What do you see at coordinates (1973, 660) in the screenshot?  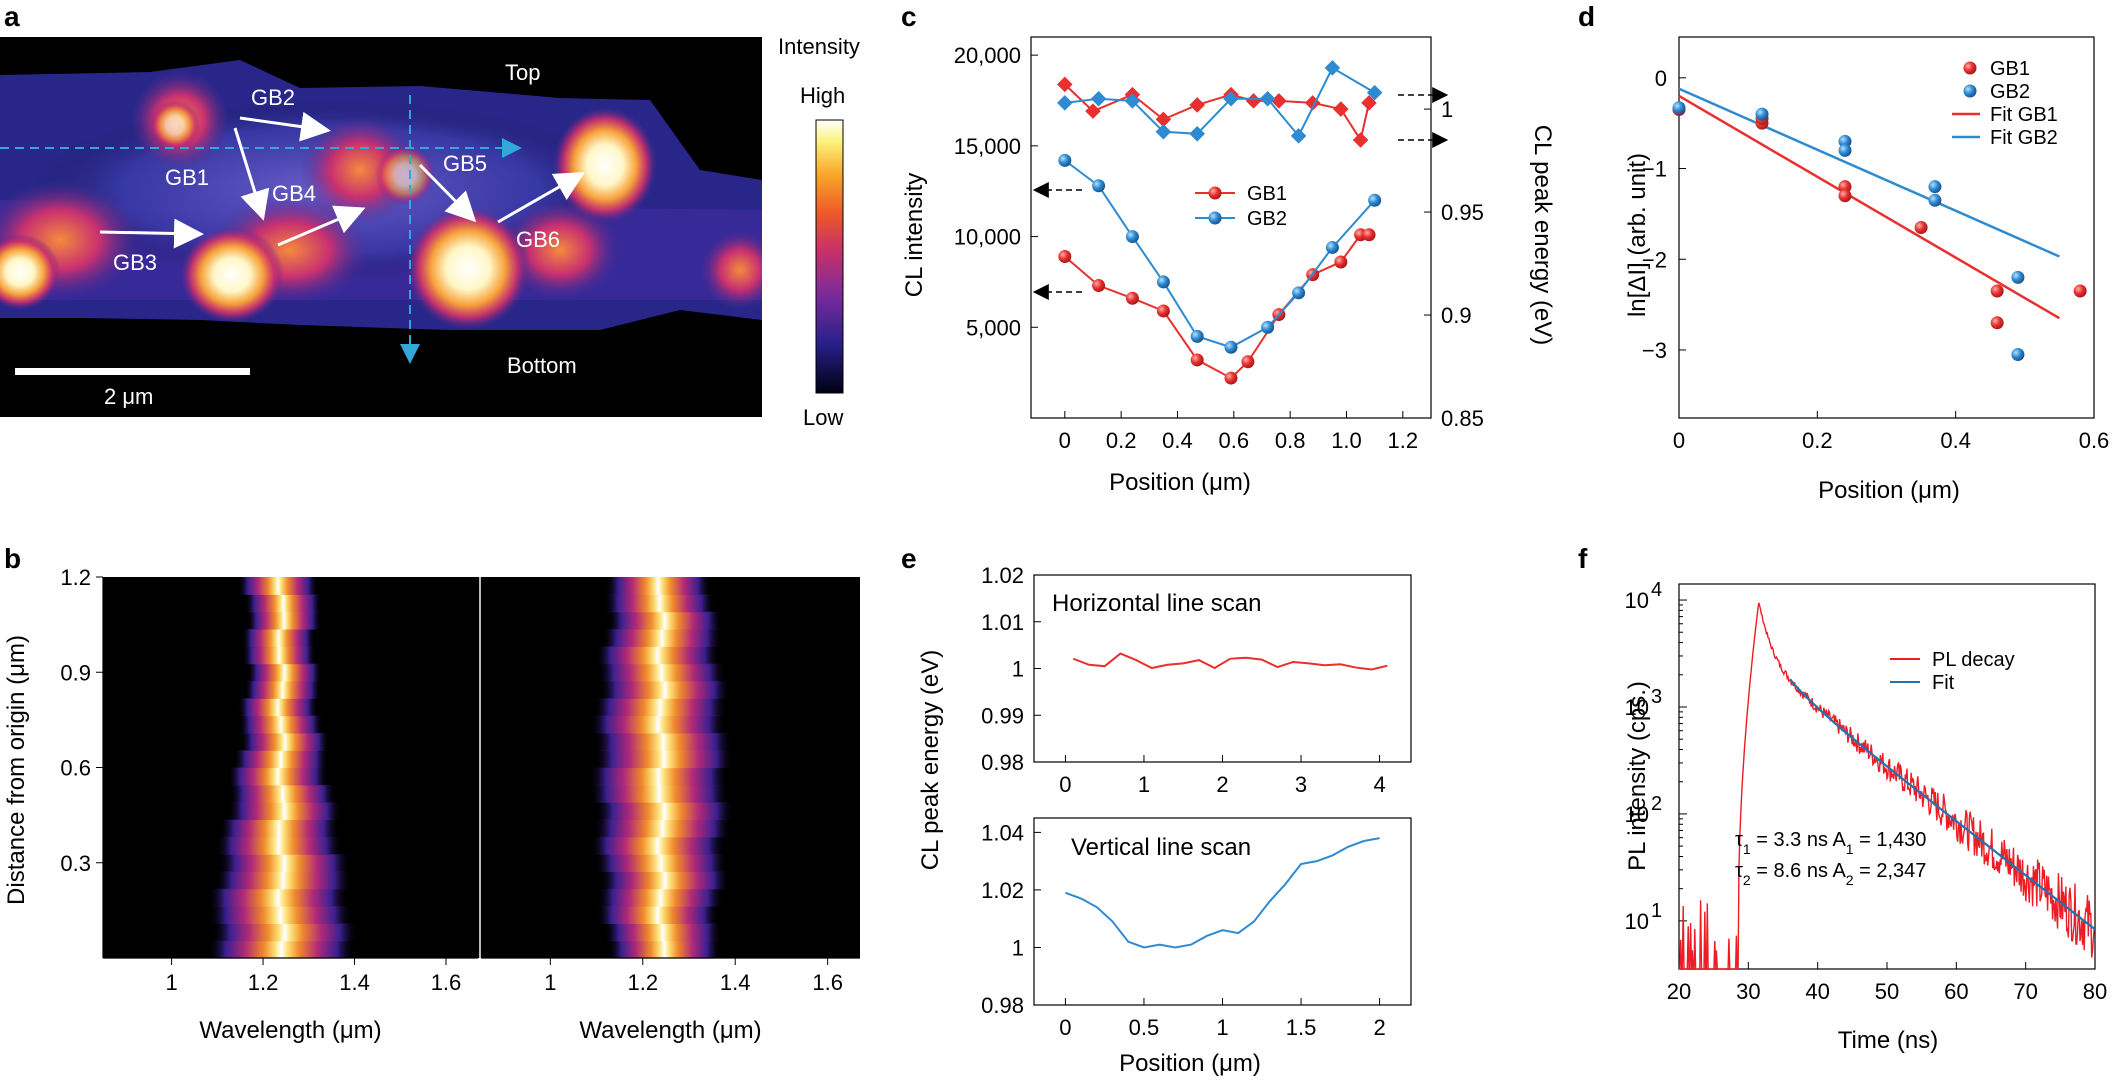 I see `legend-label-pl-decay: PL decay` at bounding box center [1973, 660].